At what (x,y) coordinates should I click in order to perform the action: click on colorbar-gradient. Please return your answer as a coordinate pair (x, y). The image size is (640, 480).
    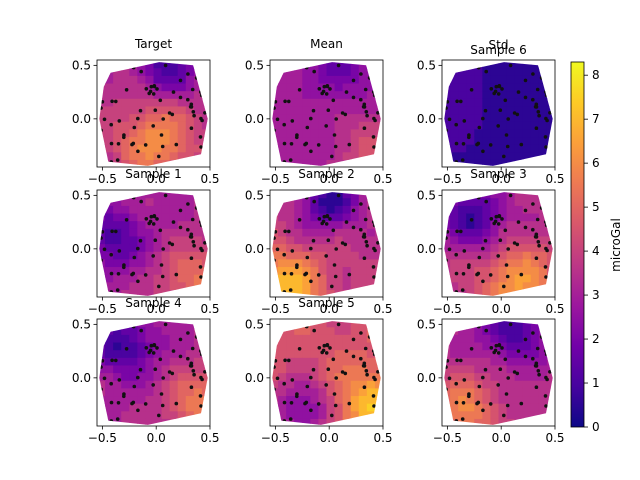
    Looking at the image, I should click on (577, 244).